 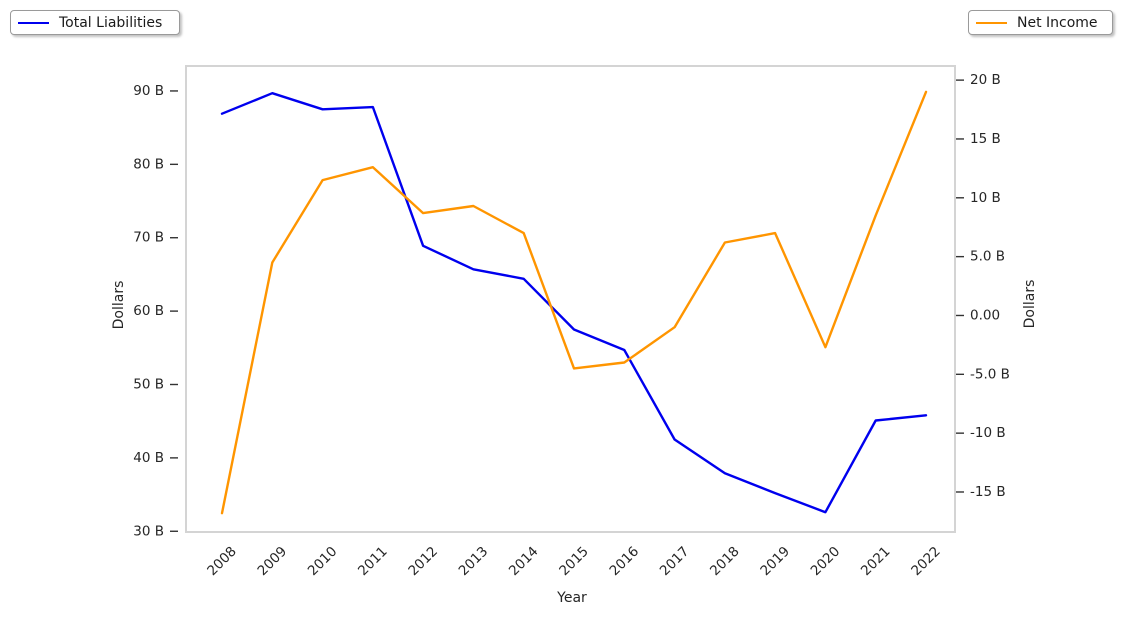 I want to click on left-tick-label: 50 B, so click(x=148, y=384).